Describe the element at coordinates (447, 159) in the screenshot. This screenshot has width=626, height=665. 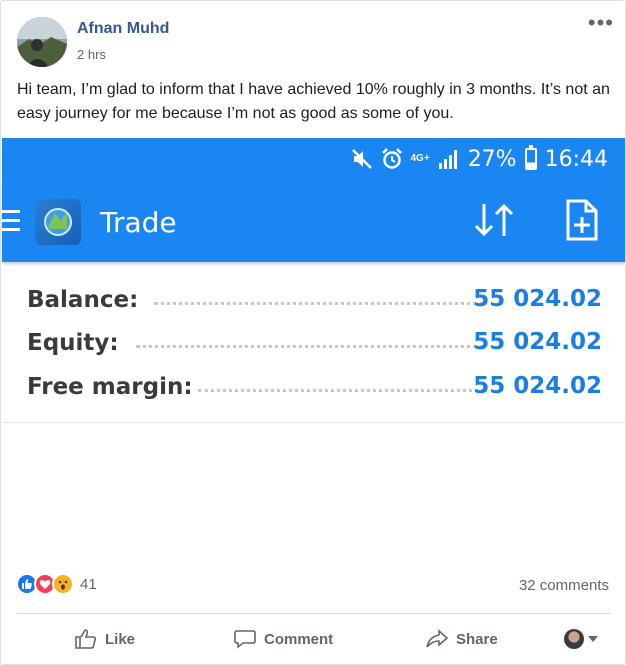
I see `signal-icon` at that location.